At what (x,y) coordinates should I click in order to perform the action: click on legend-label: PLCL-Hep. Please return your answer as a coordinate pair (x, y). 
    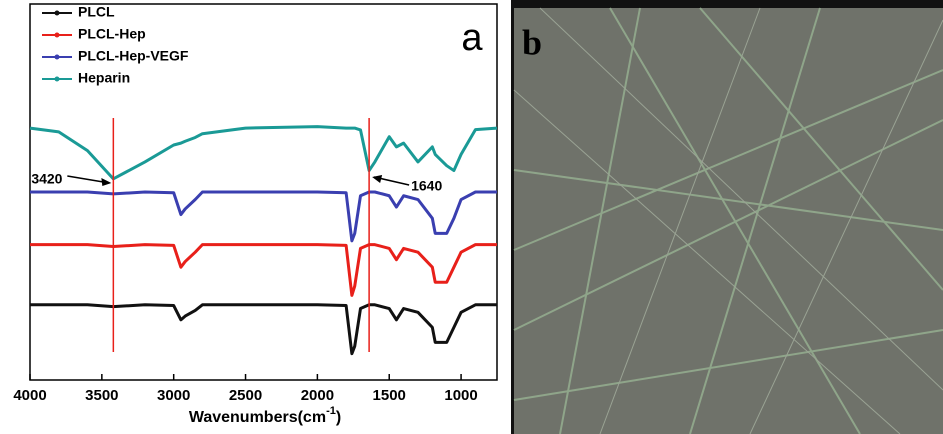
    Looking at the image, I should click on (112, 34).